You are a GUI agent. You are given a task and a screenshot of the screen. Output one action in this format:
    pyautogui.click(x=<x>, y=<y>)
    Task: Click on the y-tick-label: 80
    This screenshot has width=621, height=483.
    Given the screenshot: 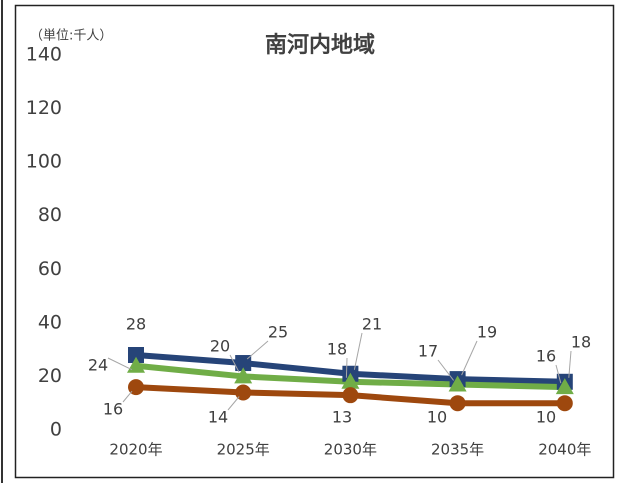 What is the action you would take?
    pyautogui.click(x=50, y=215)
    